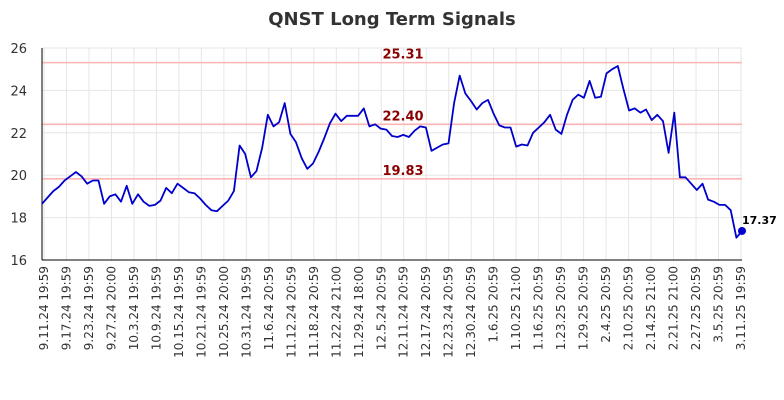 The image size is (784, 400). I want to click on x-tick-label: 2.10.25 20:59, so click(629, 308).